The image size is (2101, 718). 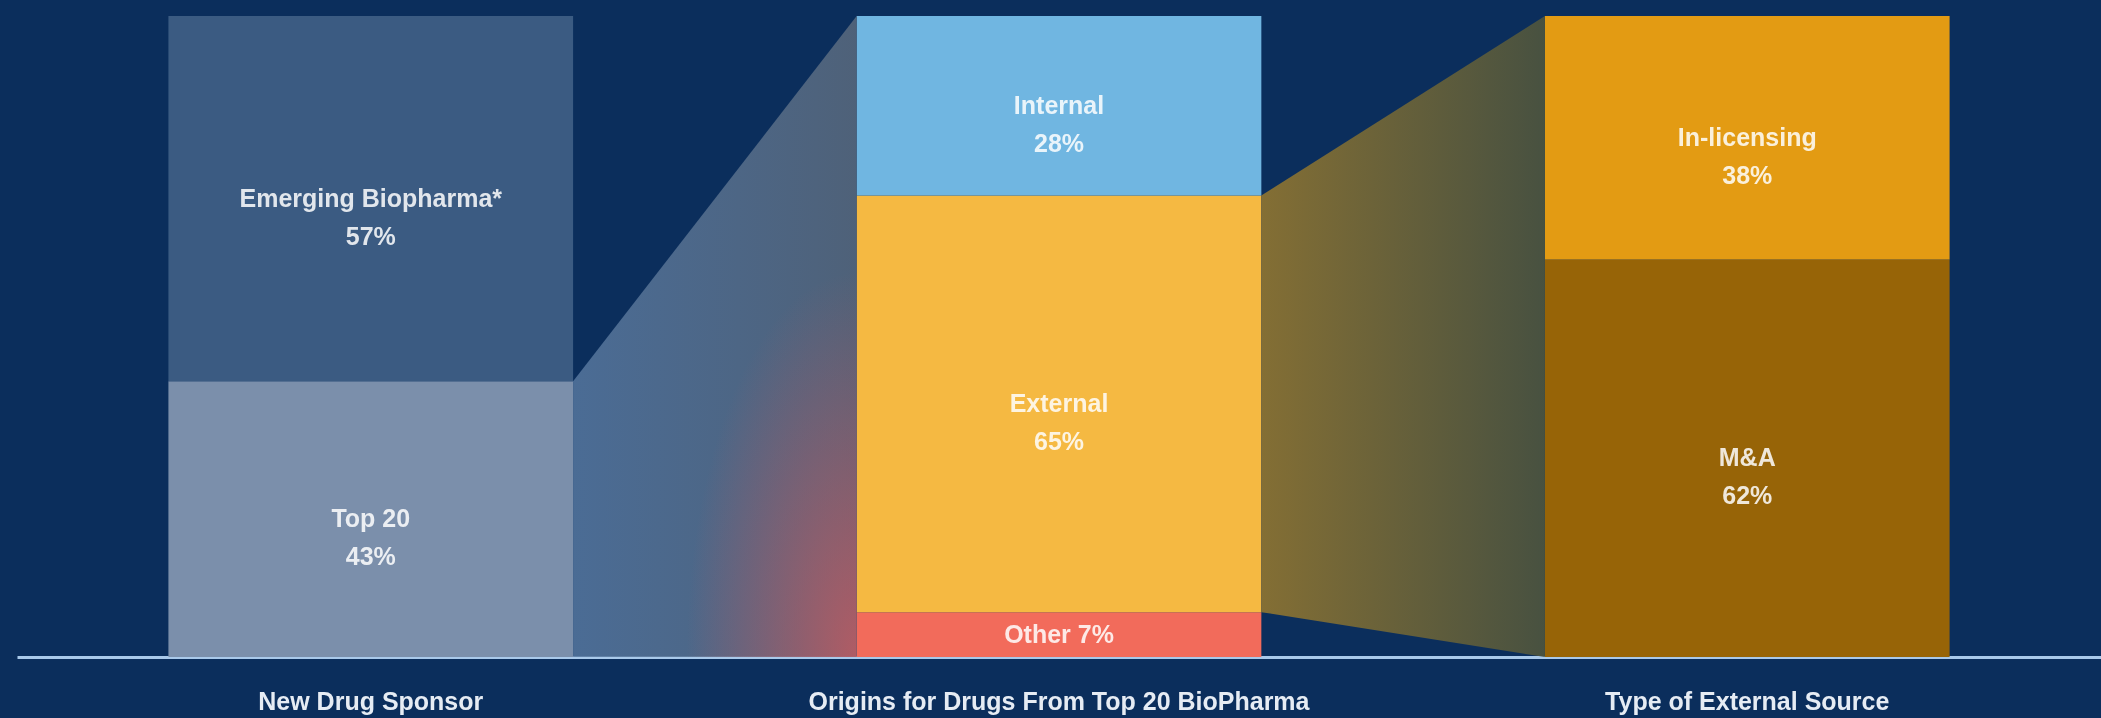 What do you see at coordinates (1059, 633) in the screenshot?
I see `text: Other 7%` at bounding box center [1059, 633].